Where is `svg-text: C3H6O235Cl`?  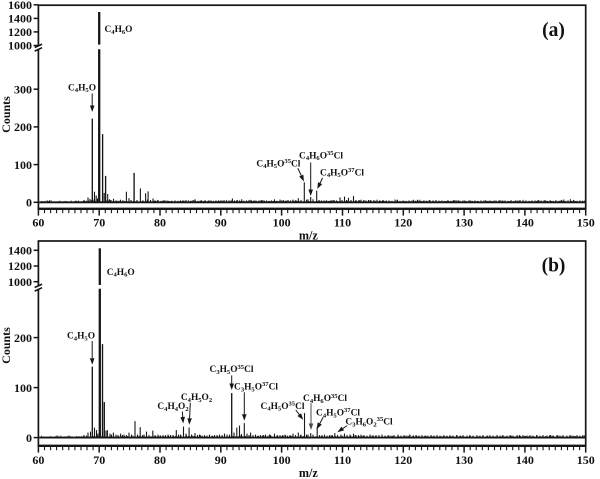
svg-text: C3H6O235Cl is located at coordinates (369, 422).